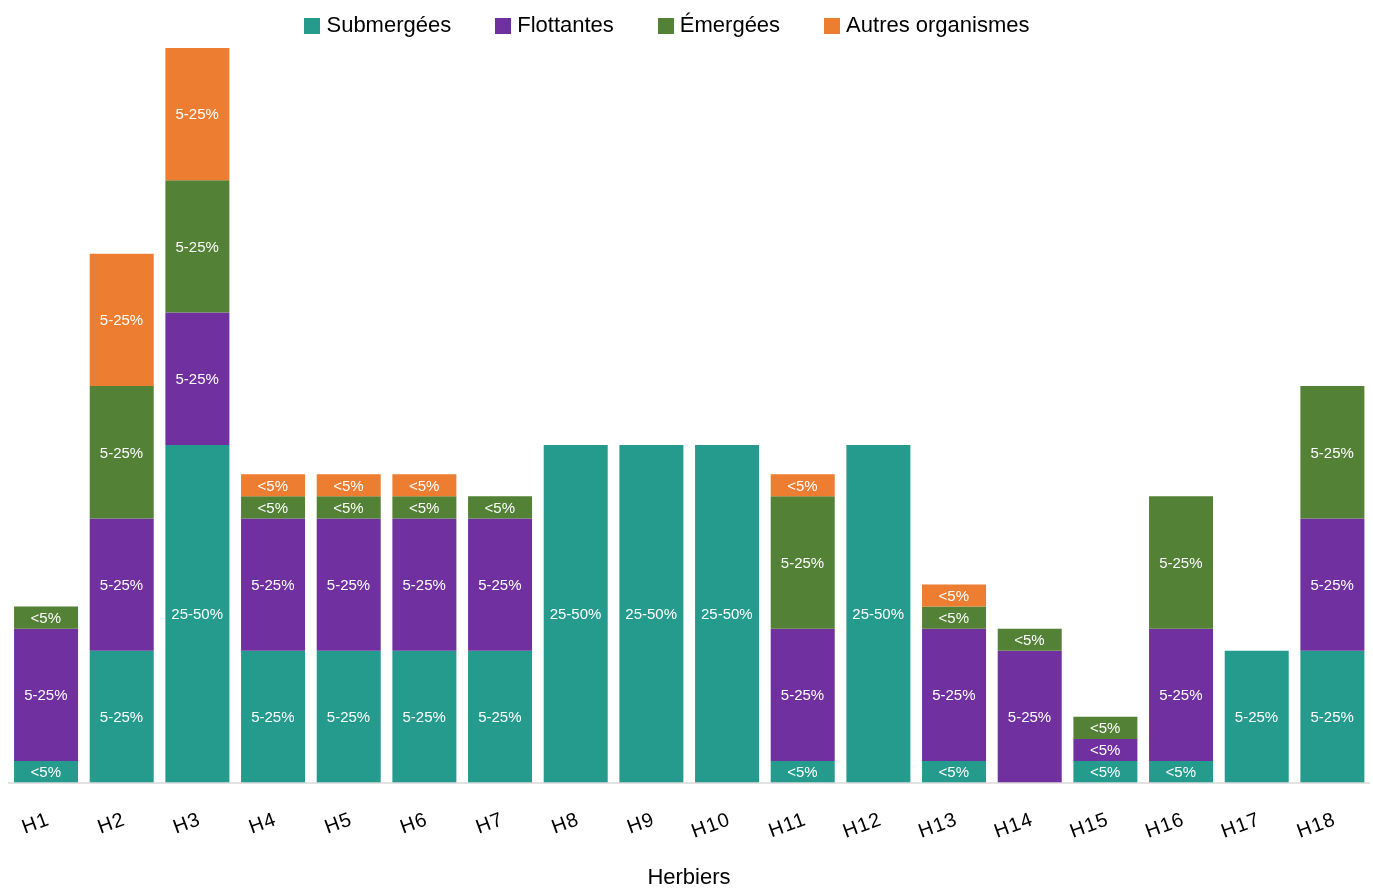 The width and height of the screenshot is (1373, 888). I want to click on x-tick-label: H9, so click(640, 822).